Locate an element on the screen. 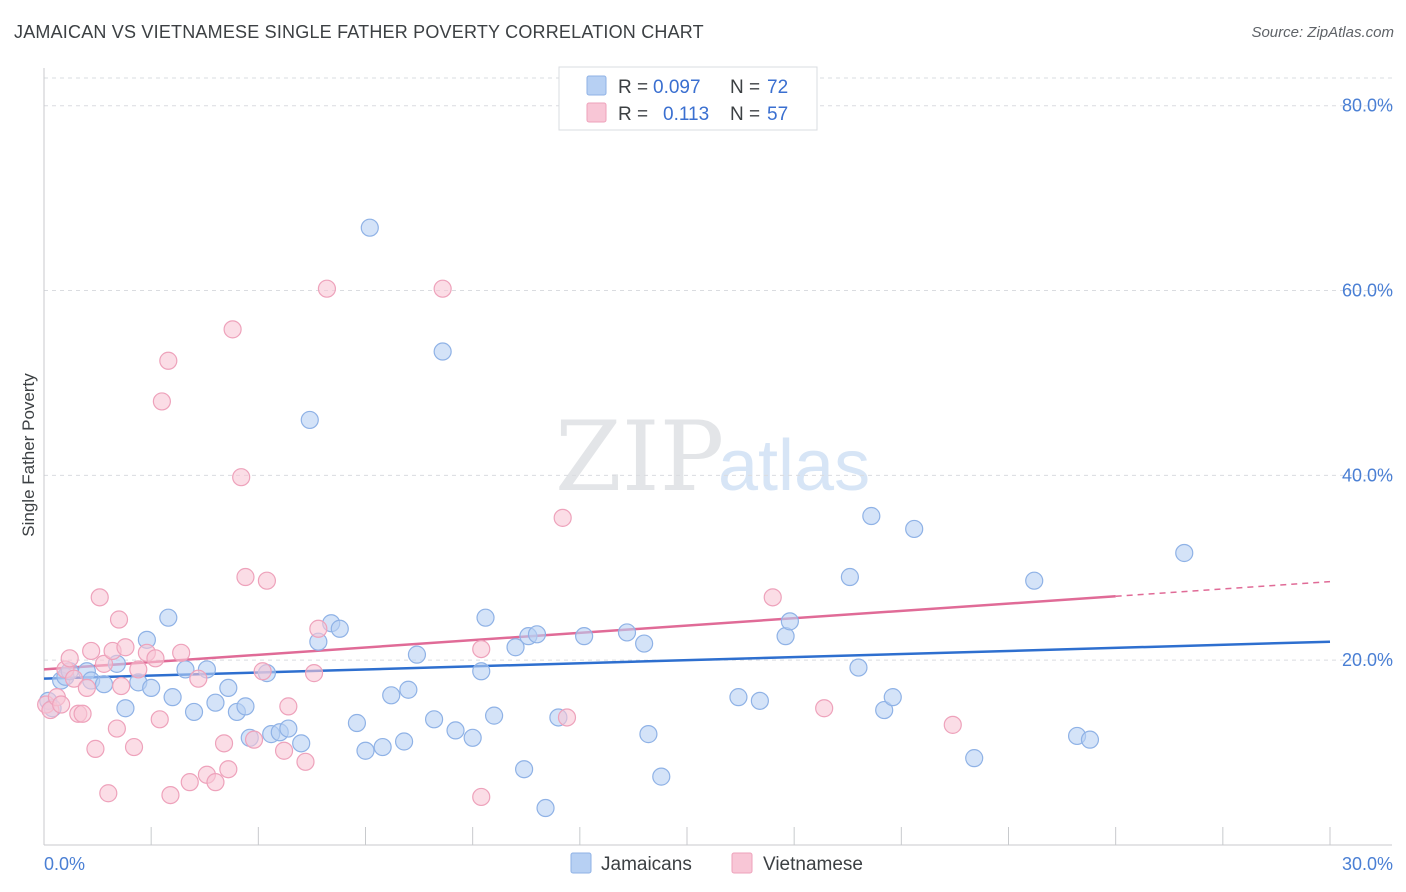  legend-r-value-0: 0.097 is located at coordinates (677, 87).